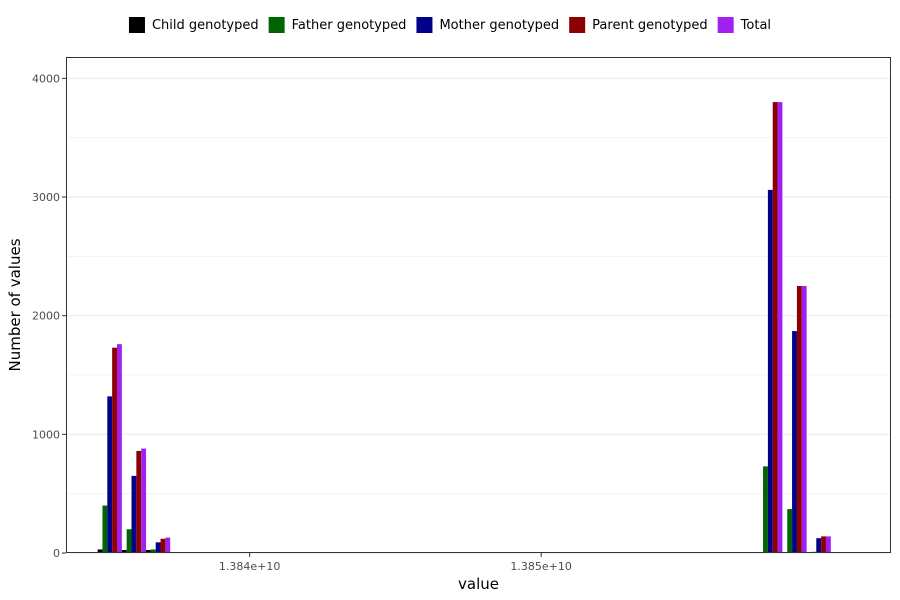  Describe the element at coordinates (540, 566) in the screenshot. I see `x-tick-label: 1.385e+10` at that location.